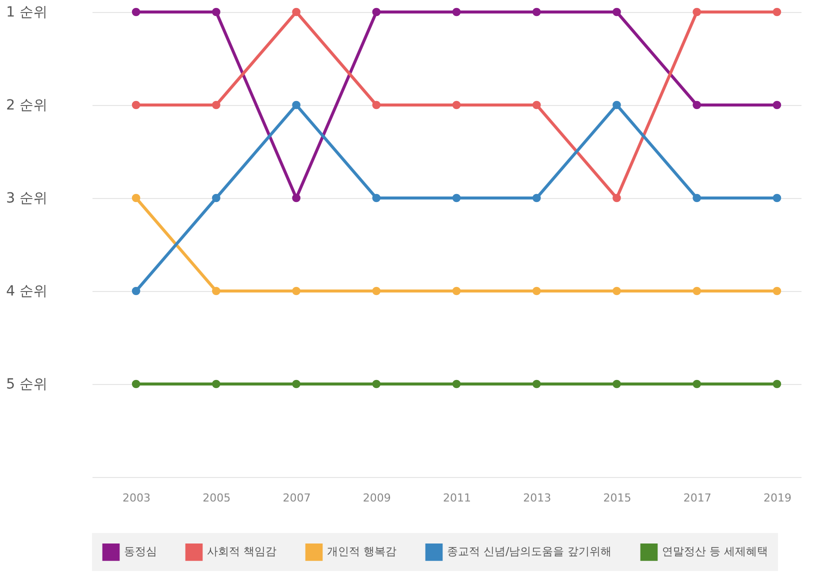 This screenshot has width=816, height=584. Describe the element at coordinates (529, 551) in the screenshot. I see `legend-label: 종교적 신념/남의도움을 갚기위해` at that location.